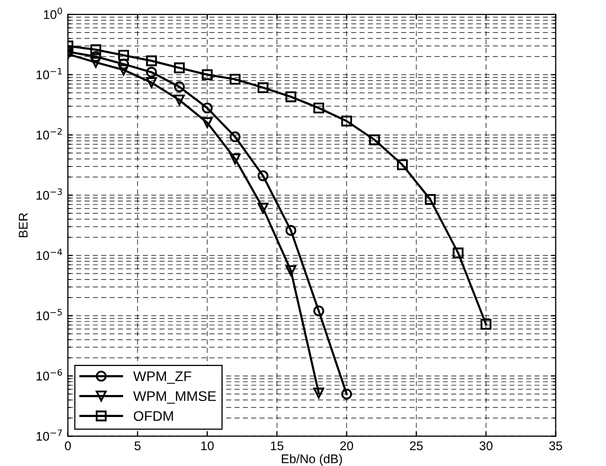 The image size is (606, 466). Describe the element at coordinates (49, 435) in the screenshot. I see `y-tick-label: 10$^{−7}$` at that location.